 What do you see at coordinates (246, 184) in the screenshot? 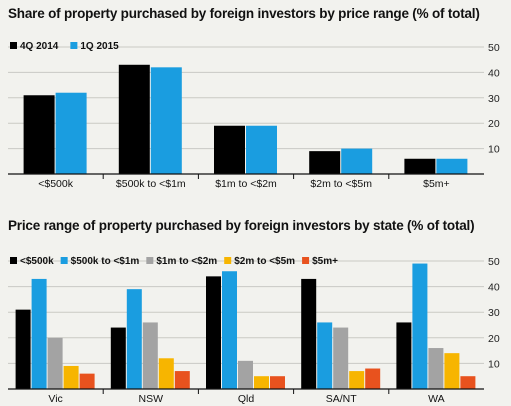
I see `x-tick-label: $1m to <$2m` at bounding box center [246, 184].